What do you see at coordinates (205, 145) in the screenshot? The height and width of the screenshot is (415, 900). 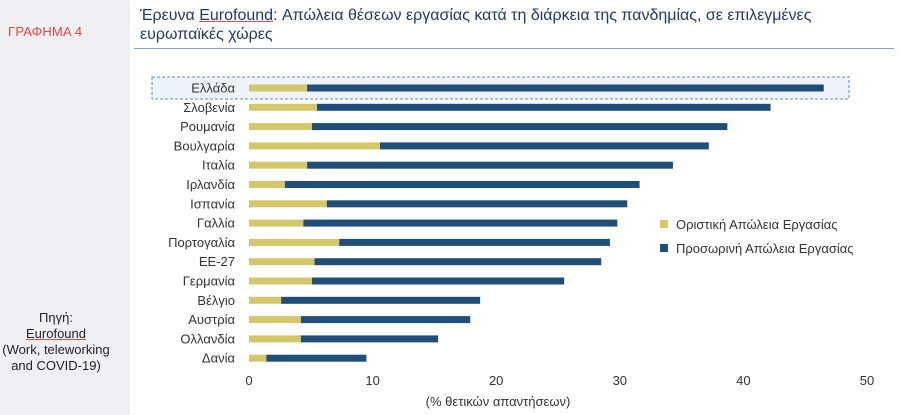 I see `category-label: Βουλγαρία` at bounding box center [205, 145].